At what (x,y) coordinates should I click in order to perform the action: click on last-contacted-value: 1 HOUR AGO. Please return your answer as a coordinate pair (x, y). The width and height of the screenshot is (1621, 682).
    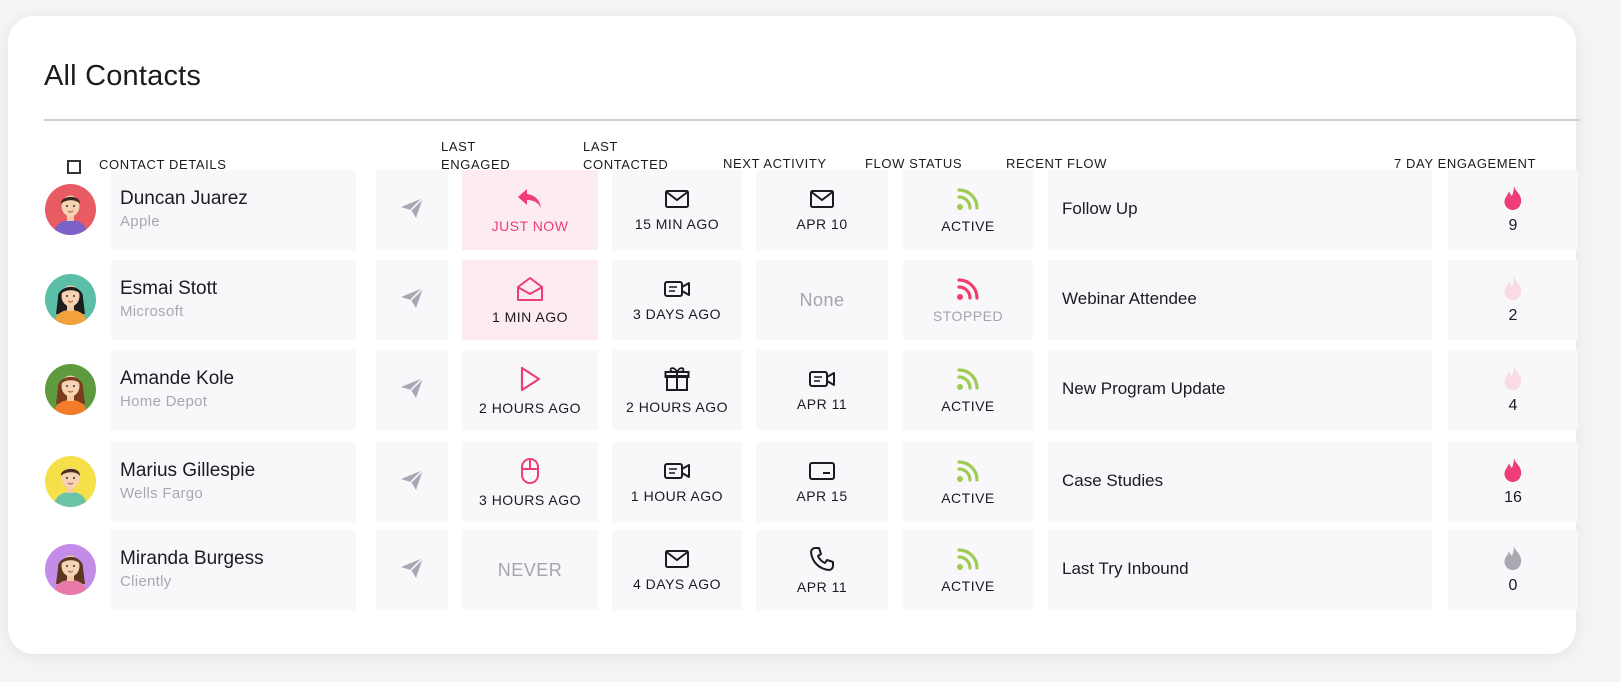
    Looking at the image, I should click on (677, 495).